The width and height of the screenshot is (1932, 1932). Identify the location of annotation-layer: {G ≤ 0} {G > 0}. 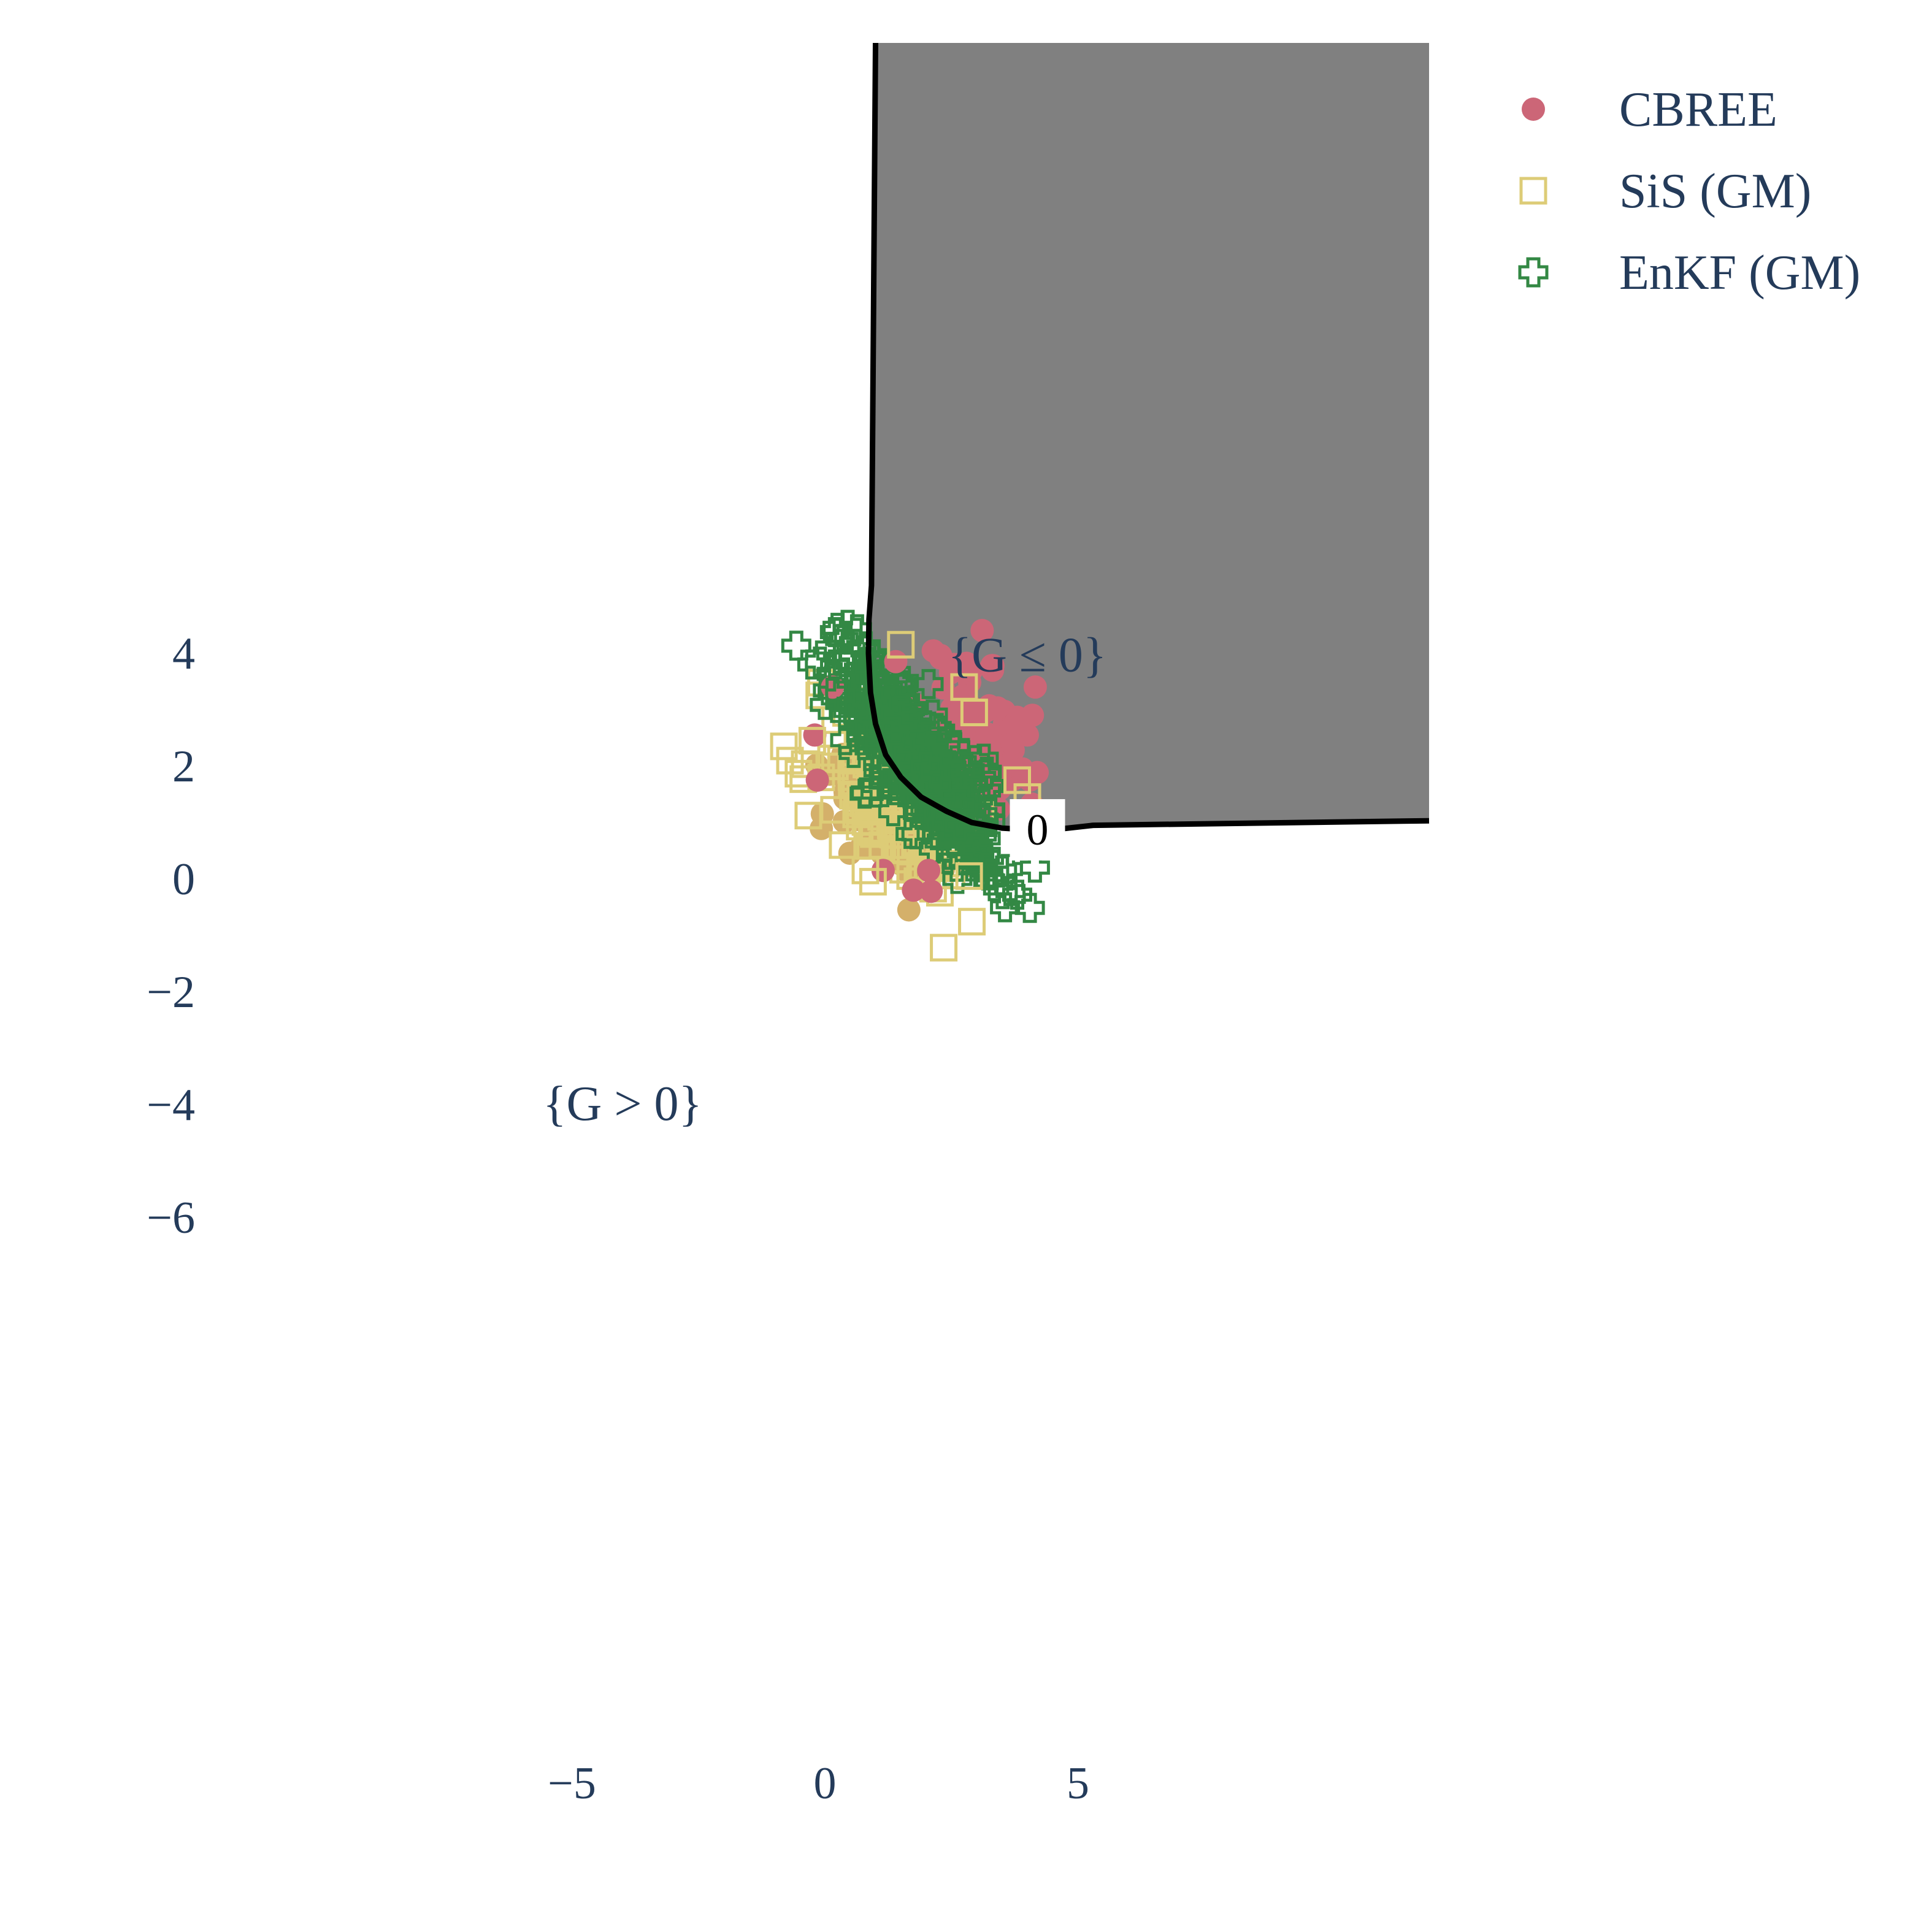
(824, 880).